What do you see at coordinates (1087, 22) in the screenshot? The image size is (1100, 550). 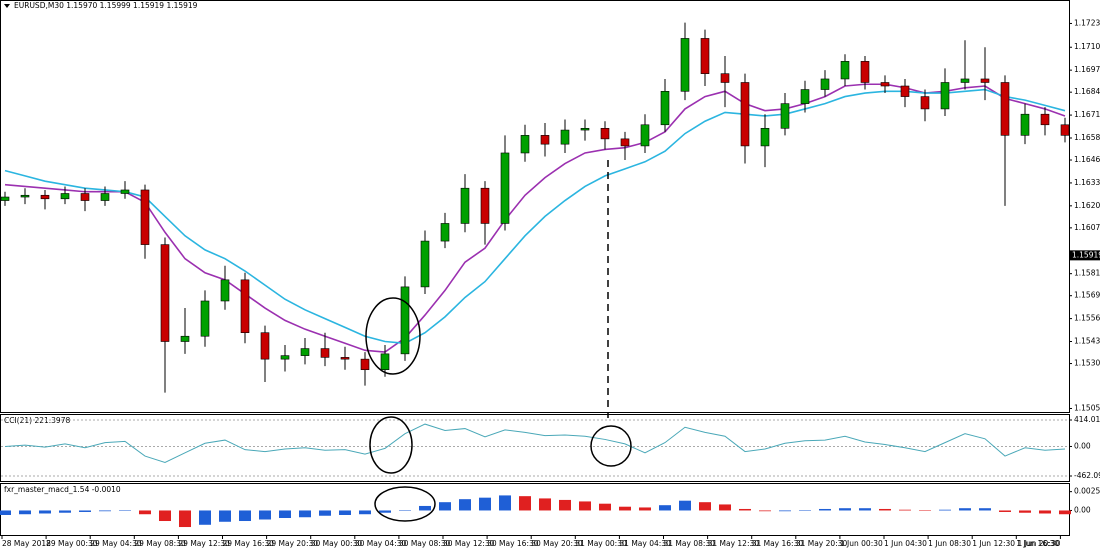 I see `y-tick-label: 1.17235` at bounding box center [1087, 22].